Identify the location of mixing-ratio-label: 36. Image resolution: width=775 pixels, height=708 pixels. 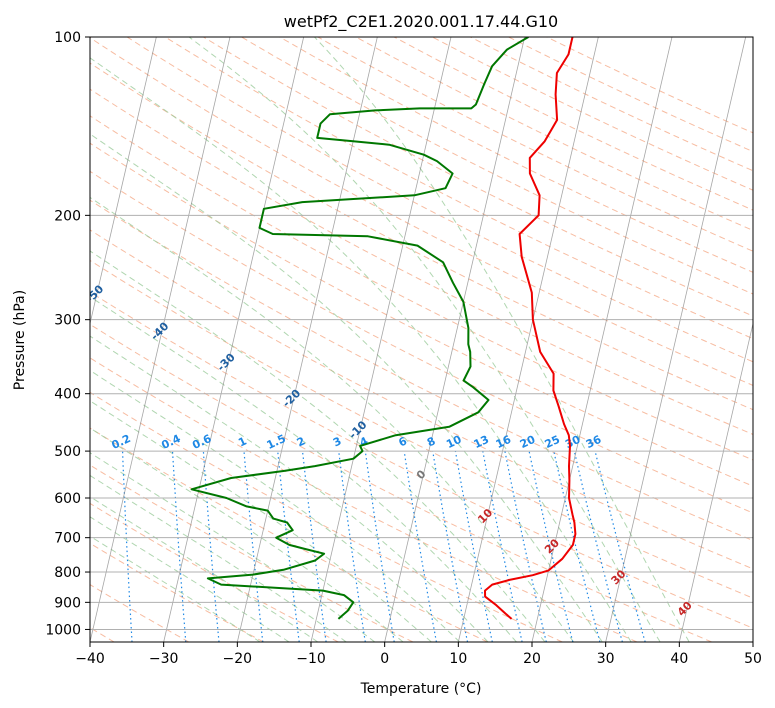
(594, 442).